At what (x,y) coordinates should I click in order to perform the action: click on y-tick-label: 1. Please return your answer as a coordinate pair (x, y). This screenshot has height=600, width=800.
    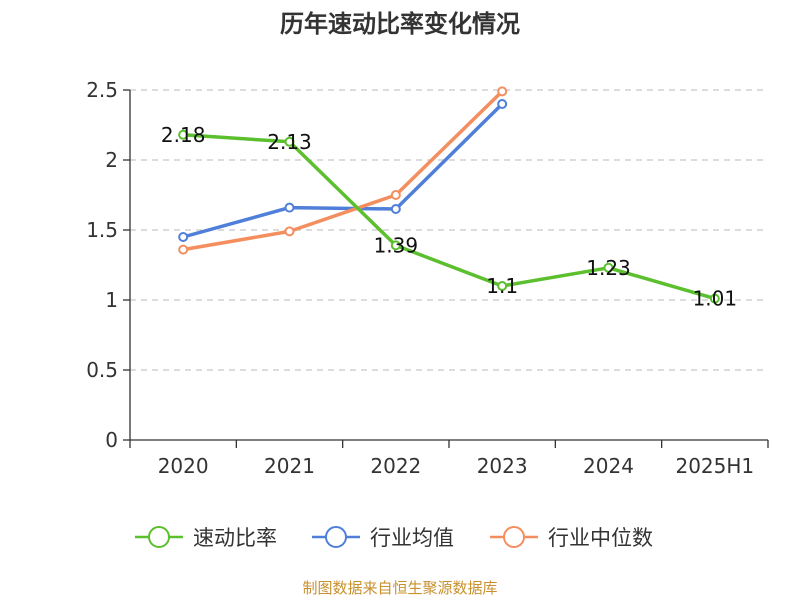
    Looking at the image, I should click on (111, 300).